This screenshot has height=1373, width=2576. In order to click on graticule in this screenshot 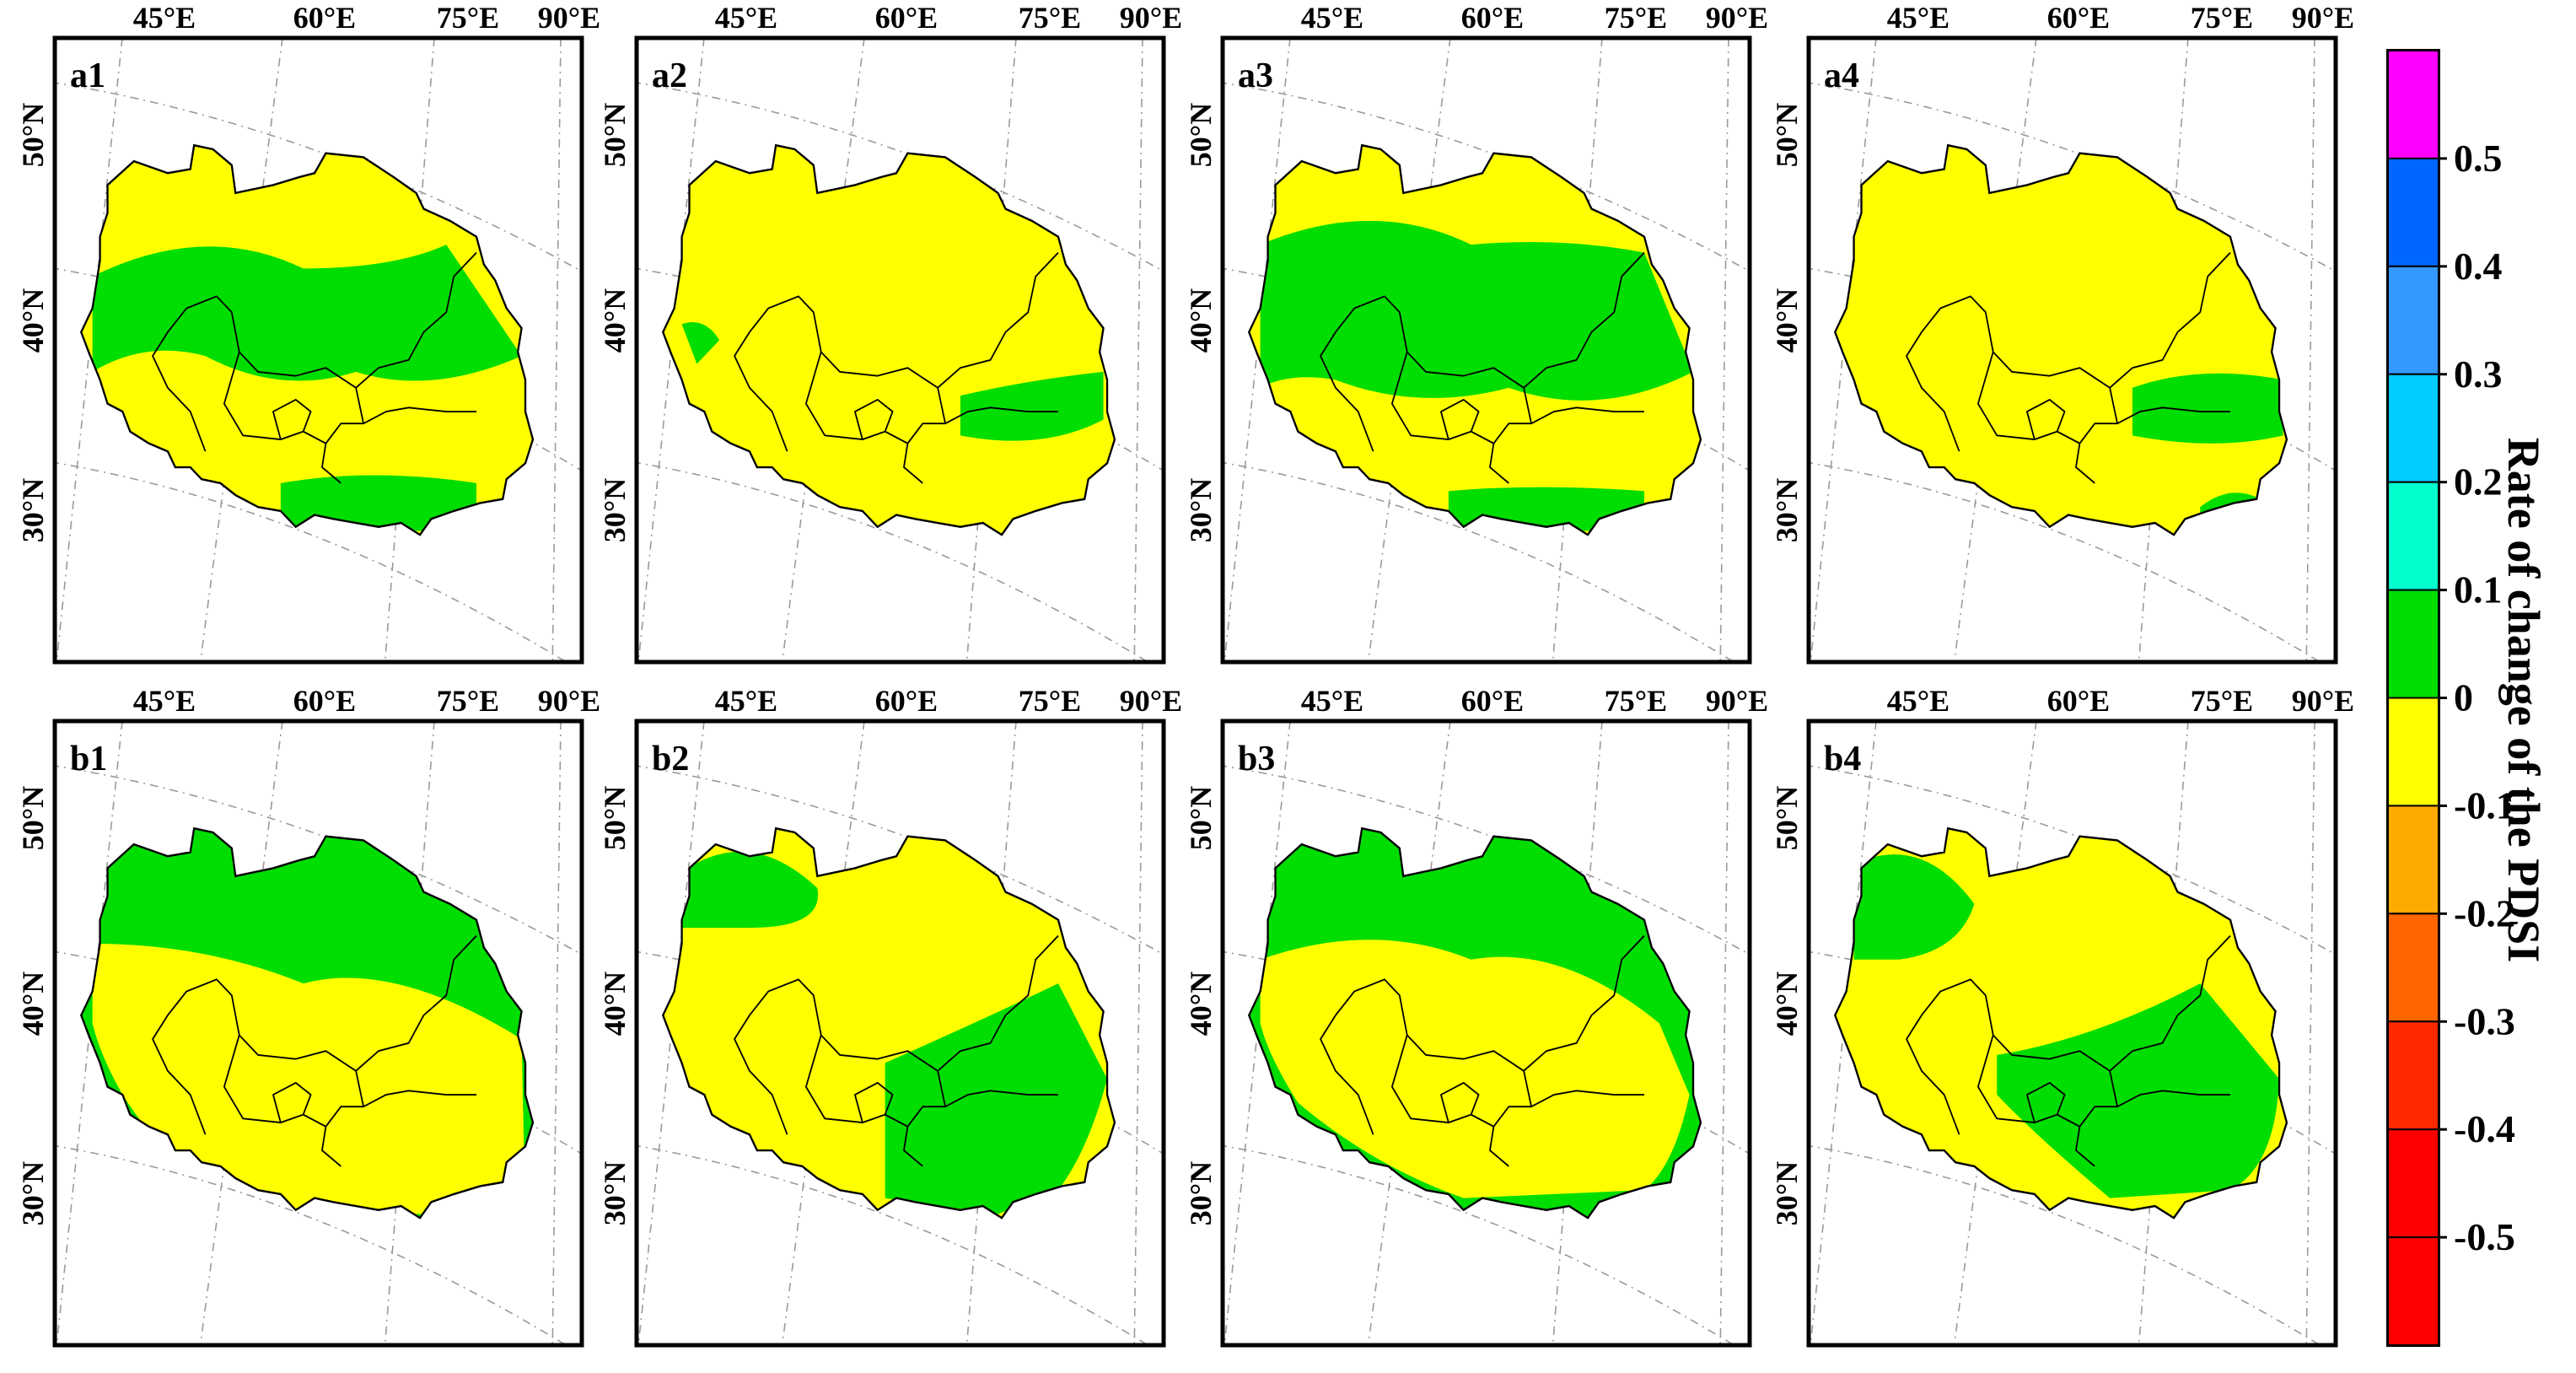, I will do `click(900, 1033)`.